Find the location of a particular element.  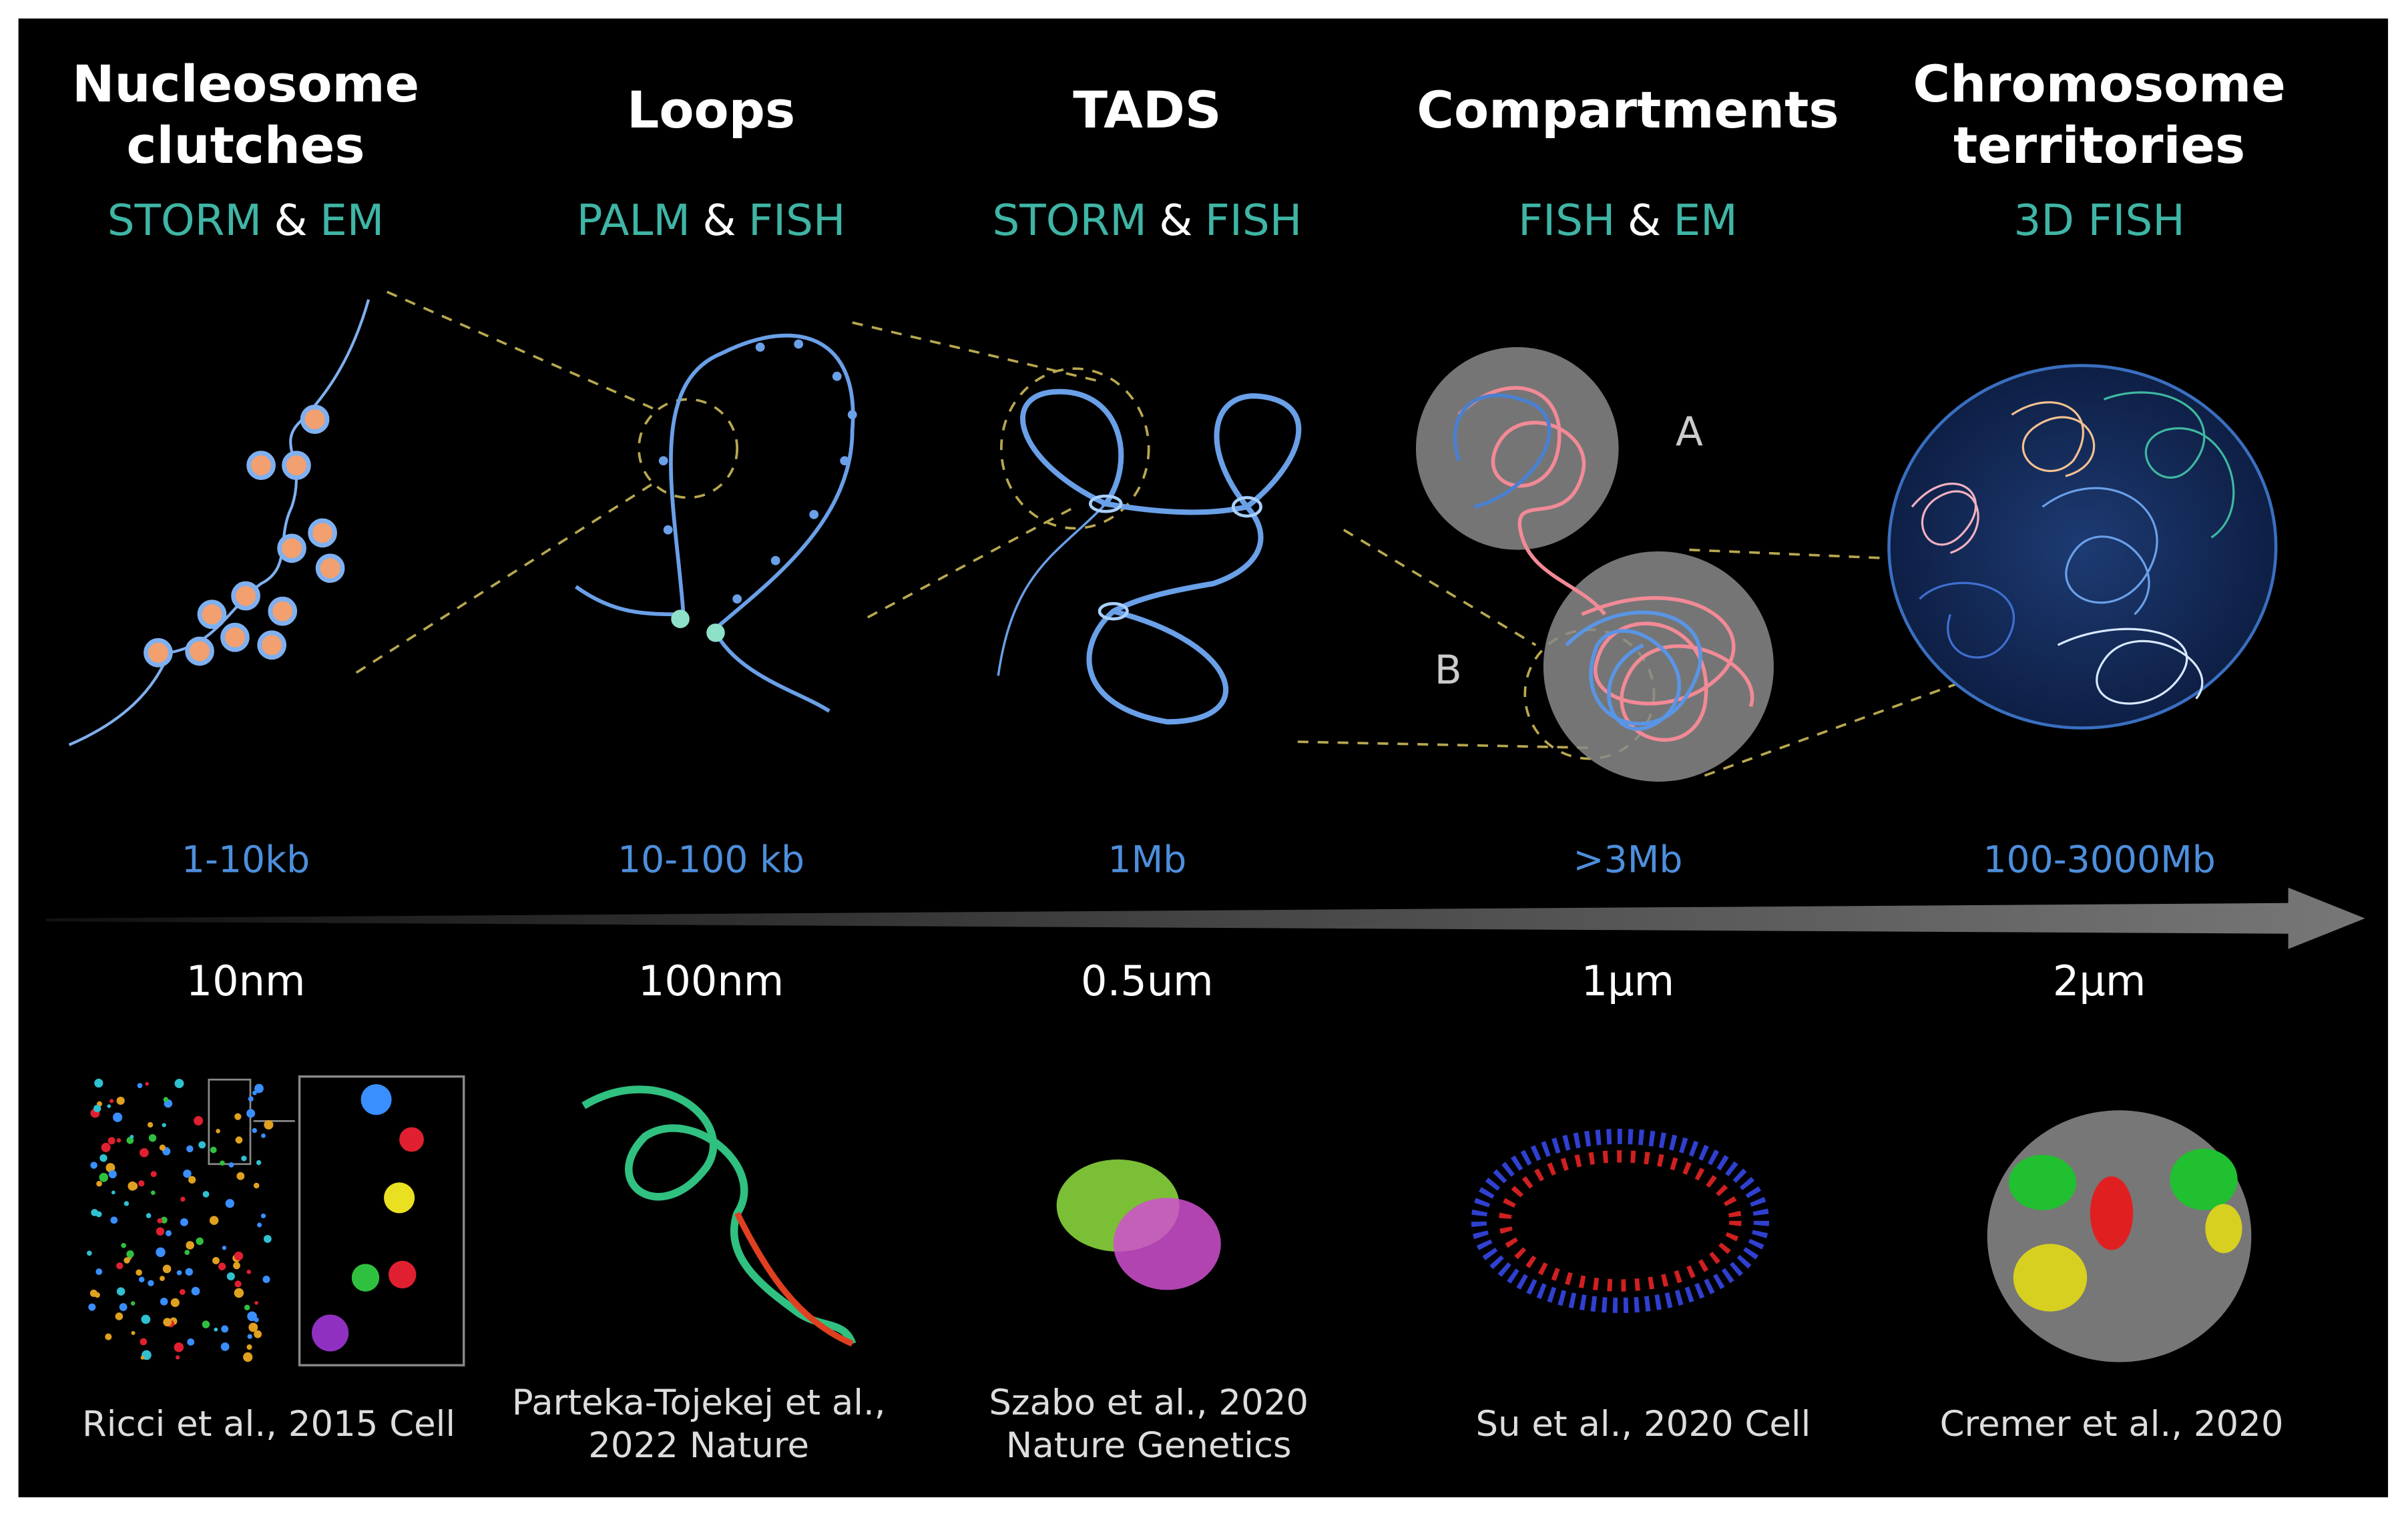

method: STORM & FISH is located at coordinates (1148, 221).